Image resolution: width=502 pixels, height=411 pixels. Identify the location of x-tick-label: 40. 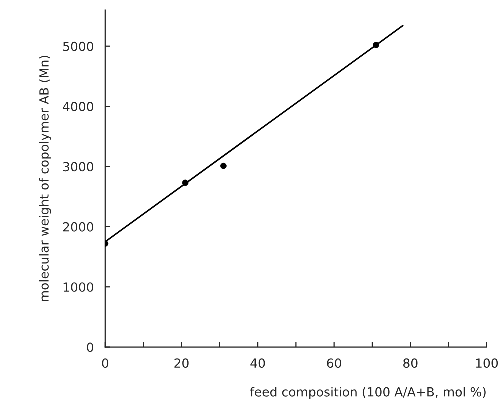
(258, 363).